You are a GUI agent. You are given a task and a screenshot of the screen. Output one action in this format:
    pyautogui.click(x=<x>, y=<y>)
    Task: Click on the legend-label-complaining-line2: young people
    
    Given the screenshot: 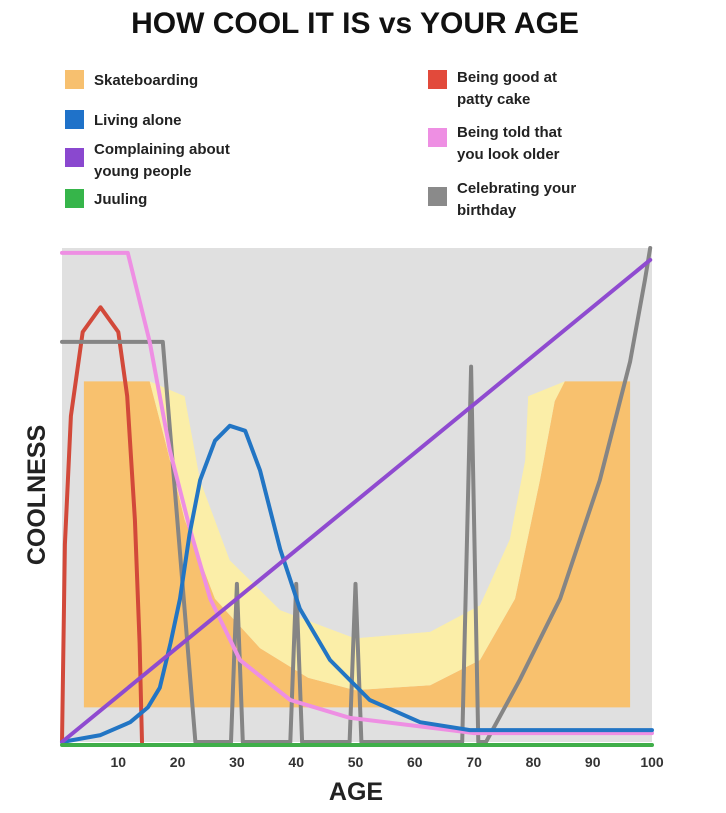 What is the action you would take?
    pyautogui.click(x=143, y=171)
    